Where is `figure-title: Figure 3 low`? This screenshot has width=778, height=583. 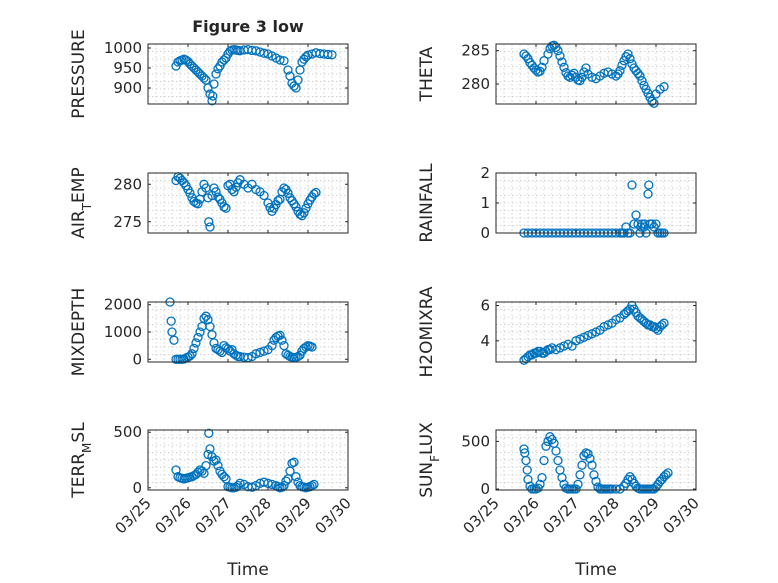
figure-title: Figure 3 low is located at coordinates (248, 26).